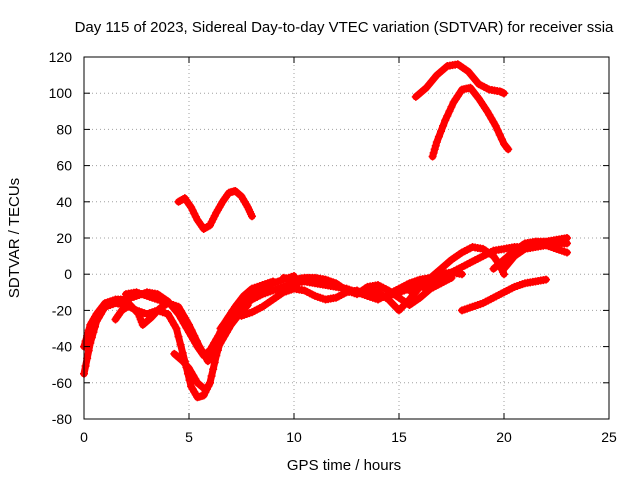  I want to click on y-tick-label: -80, so click(62, 419).